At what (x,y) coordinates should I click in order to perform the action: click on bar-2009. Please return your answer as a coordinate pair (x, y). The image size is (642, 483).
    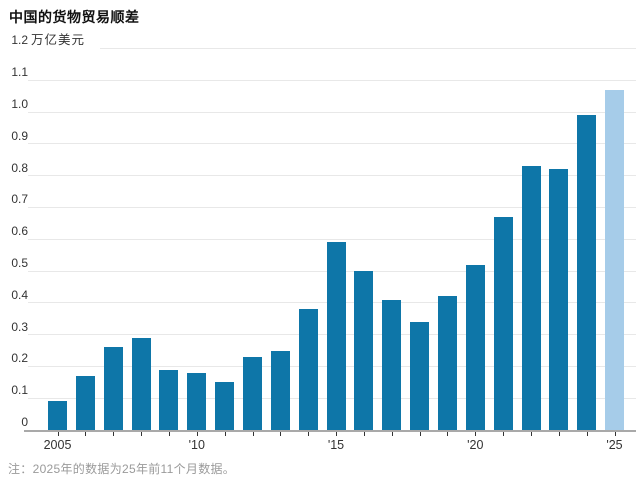
    Looking at the image, I should click on (169, 399).